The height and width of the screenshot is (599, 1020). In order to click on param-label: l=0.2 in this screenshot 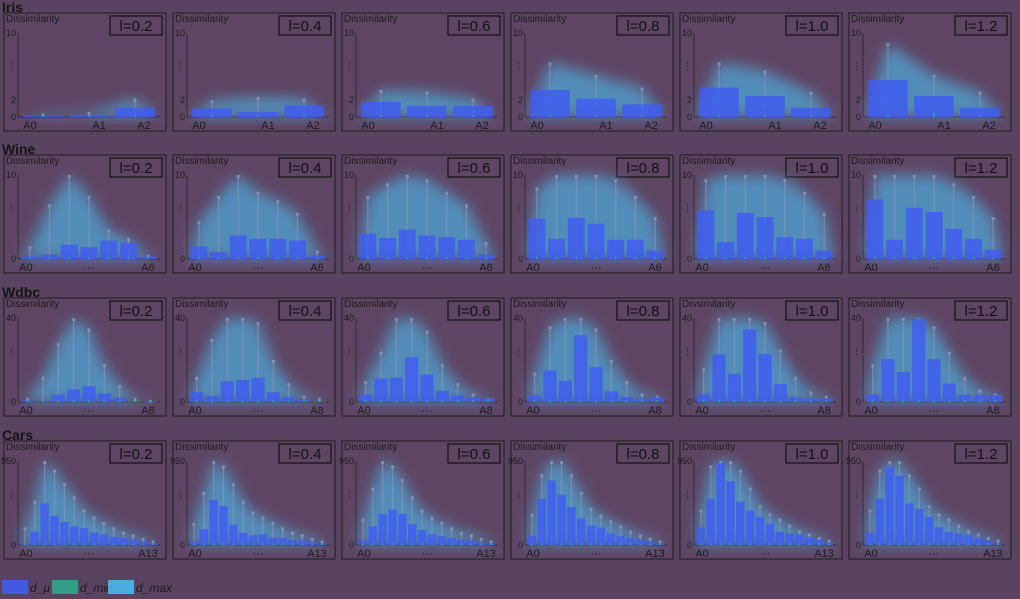, I will do `click(136, 454)`.